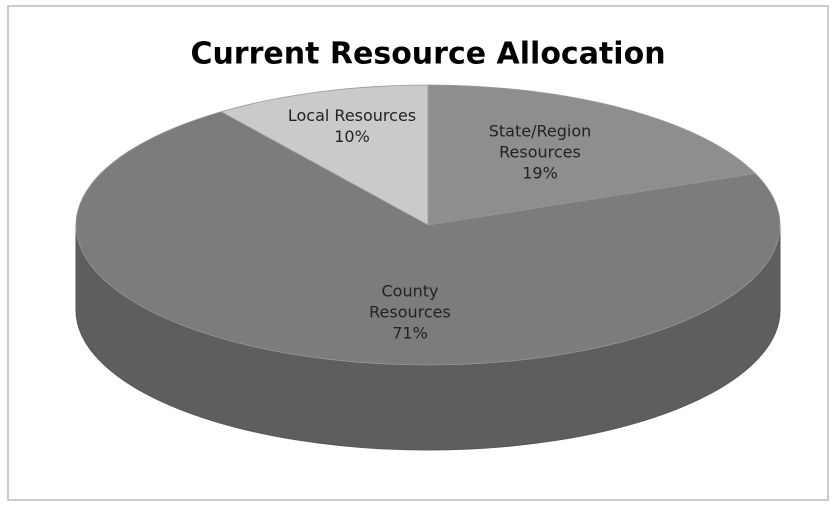 This screenshot has height=506, width=835. I want to click on slice-label: County Resources 71%, so click(410, 312).